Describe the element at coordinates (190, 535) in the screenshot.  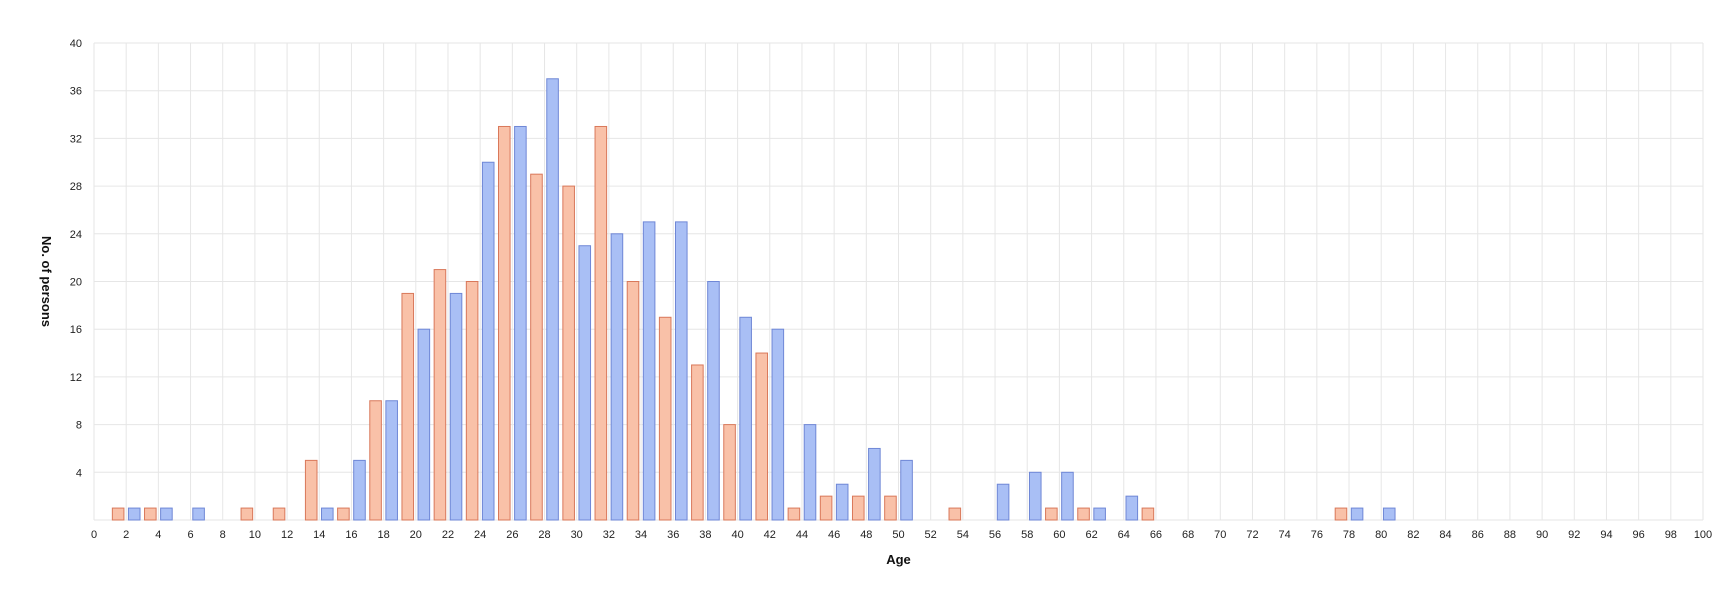
I see `x-tick-label: 6` at that location.